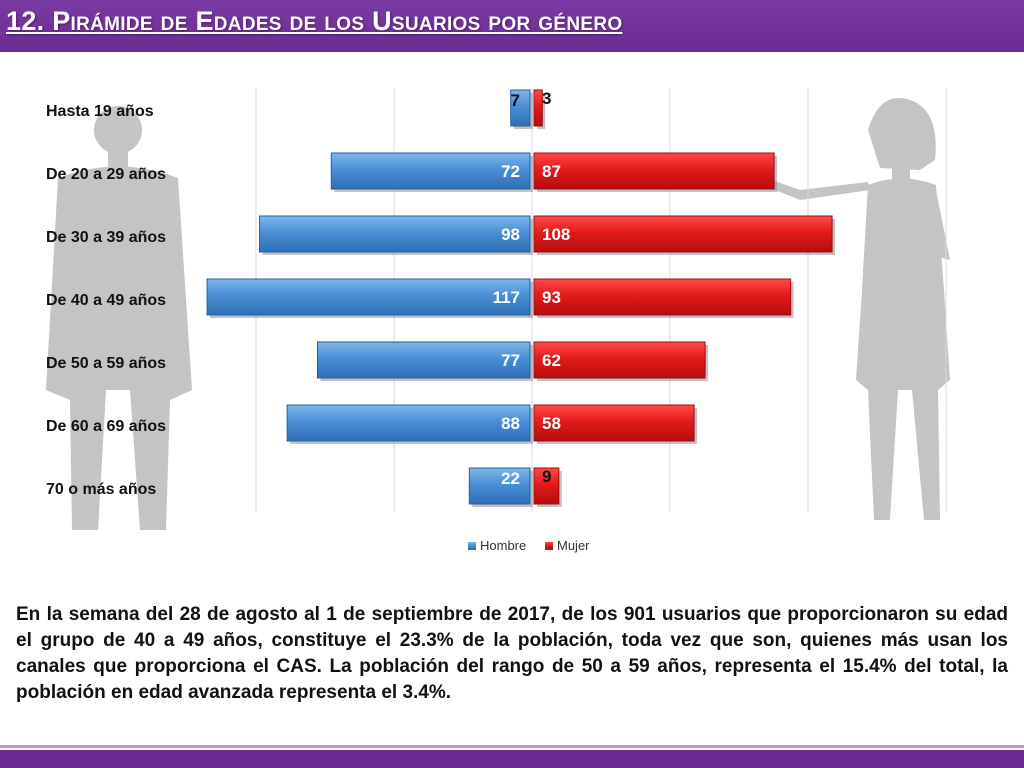 The height and width of the screenshot is (768, 1024). What do you see at coordinates (106, 237) in the screenshot?
I see `category-label: De 30 a 39 años` at bounding box center [106, 237].